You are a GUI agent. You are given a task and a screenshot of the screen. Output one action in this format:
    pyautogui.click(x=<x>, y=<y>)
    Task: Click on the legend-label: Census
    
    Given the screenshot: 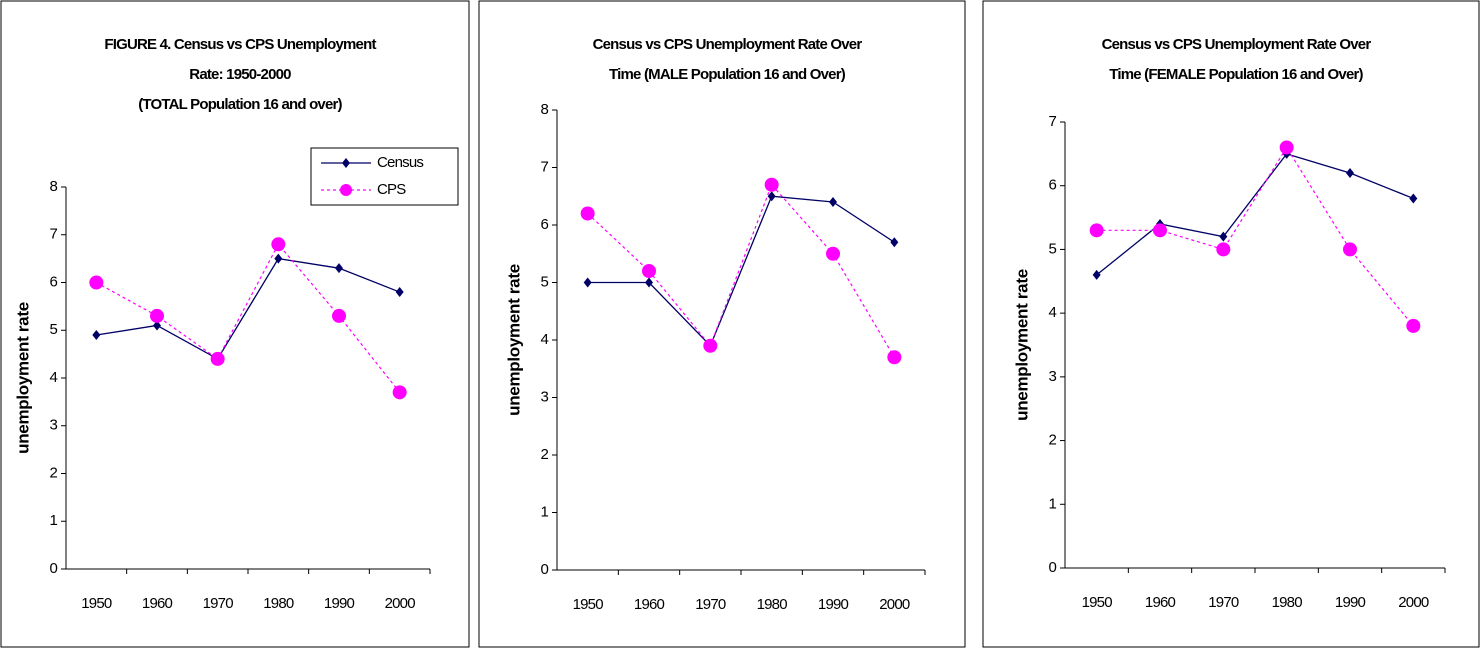 What is the action you would take?
    pyautogui.click(x=400, y=162)
    